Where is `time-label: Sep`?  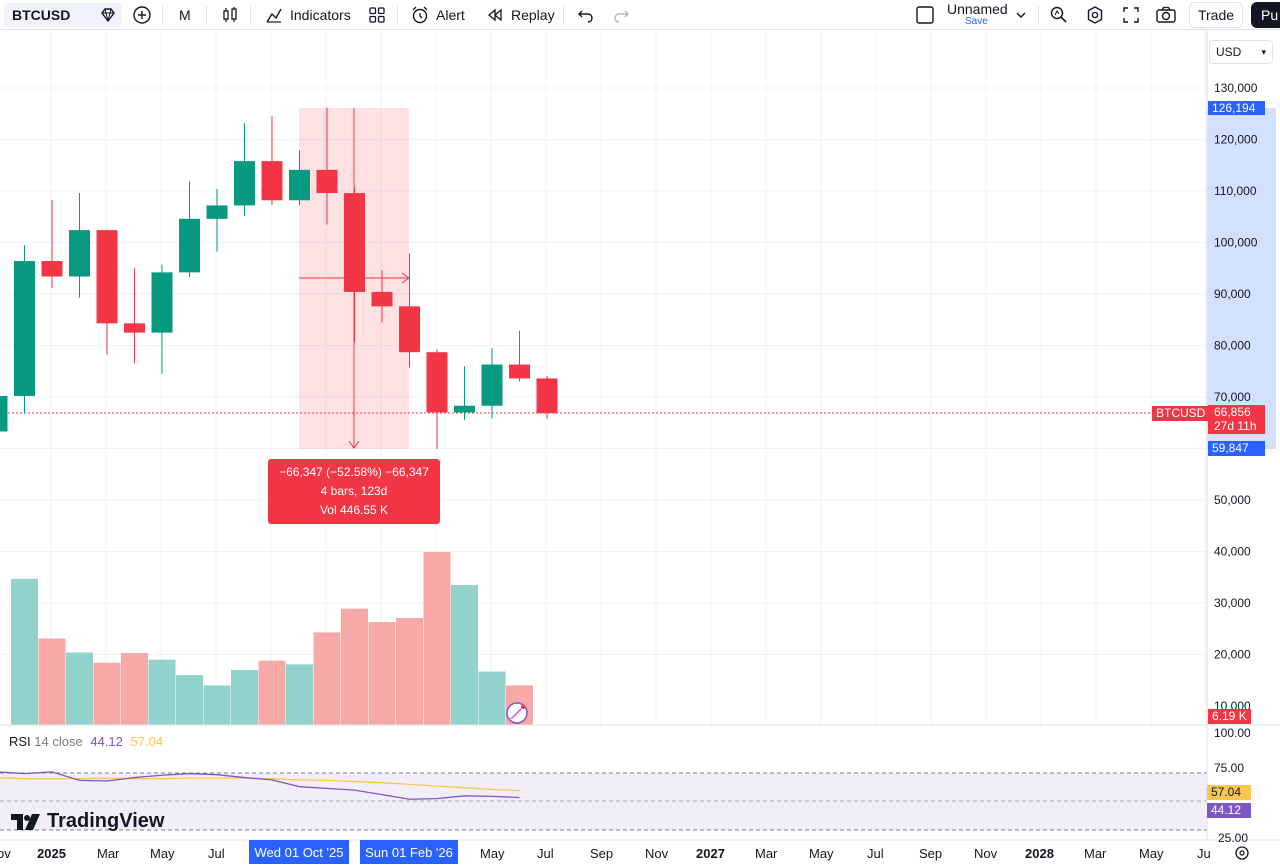 time-label: Sep is located at coordinates (930, 853).